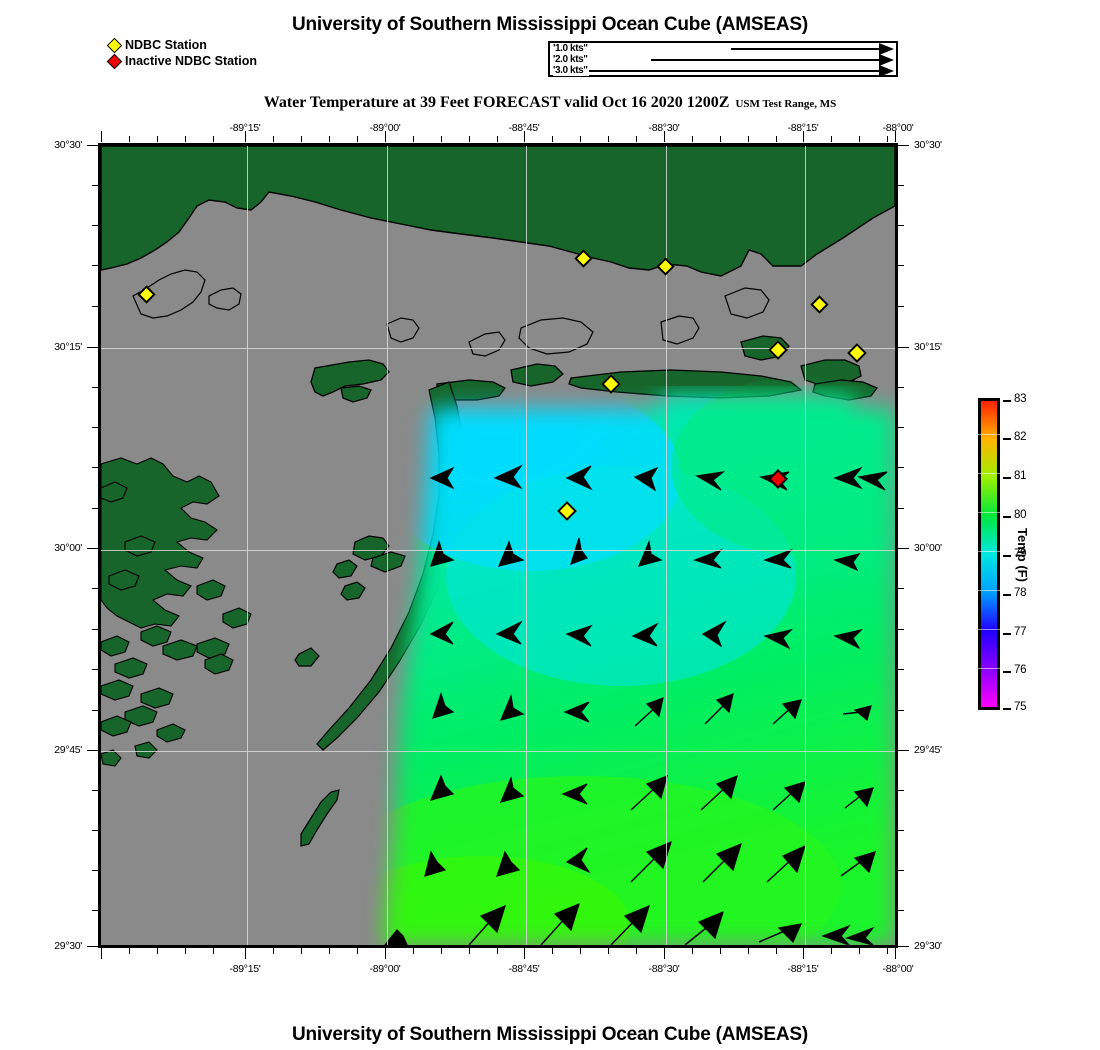  Describe the element at coordinates (385, 128) in the screenshot. I see `xlabel-top-1: -89°00'` at that location.